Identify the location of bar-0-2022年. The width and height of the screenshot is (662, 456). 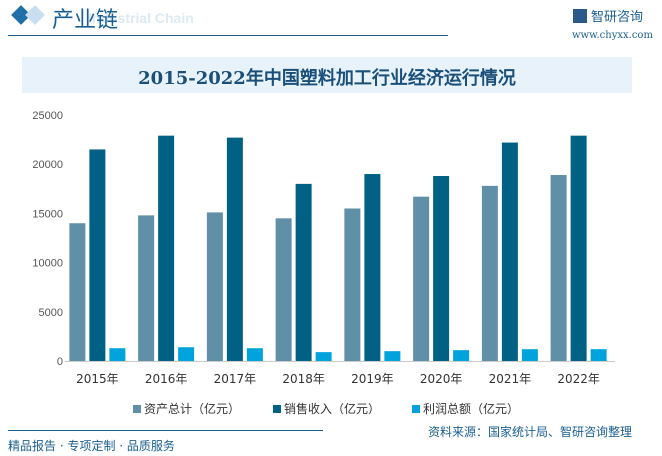
(558, 268).